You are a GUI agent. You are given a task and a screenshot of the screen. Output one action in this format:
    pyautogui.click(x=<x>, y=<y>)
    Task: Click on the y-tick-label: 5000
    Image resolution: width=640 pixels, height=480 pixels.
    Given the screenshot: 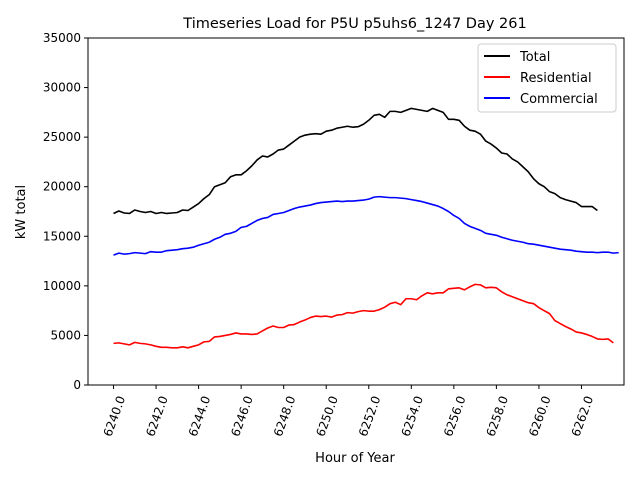 What is the action you would take?
    pyautogui.click(x=65, y=335)
    